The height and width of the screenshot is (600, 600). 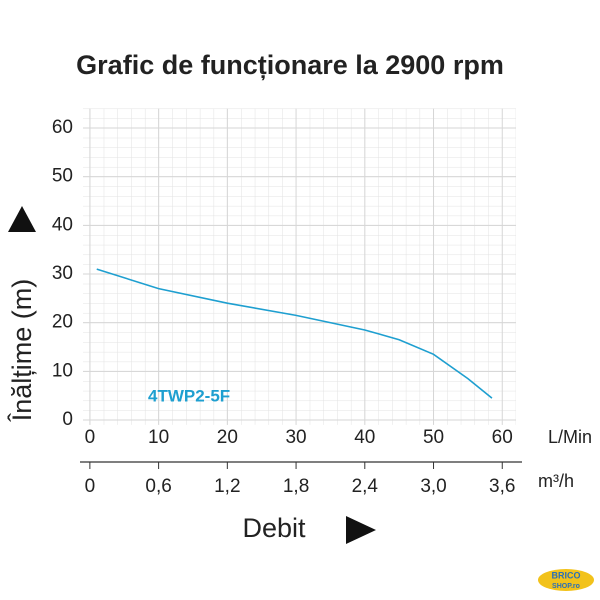 I want to click on logo-text: SHOP.ro, so click(x=566, y=586).